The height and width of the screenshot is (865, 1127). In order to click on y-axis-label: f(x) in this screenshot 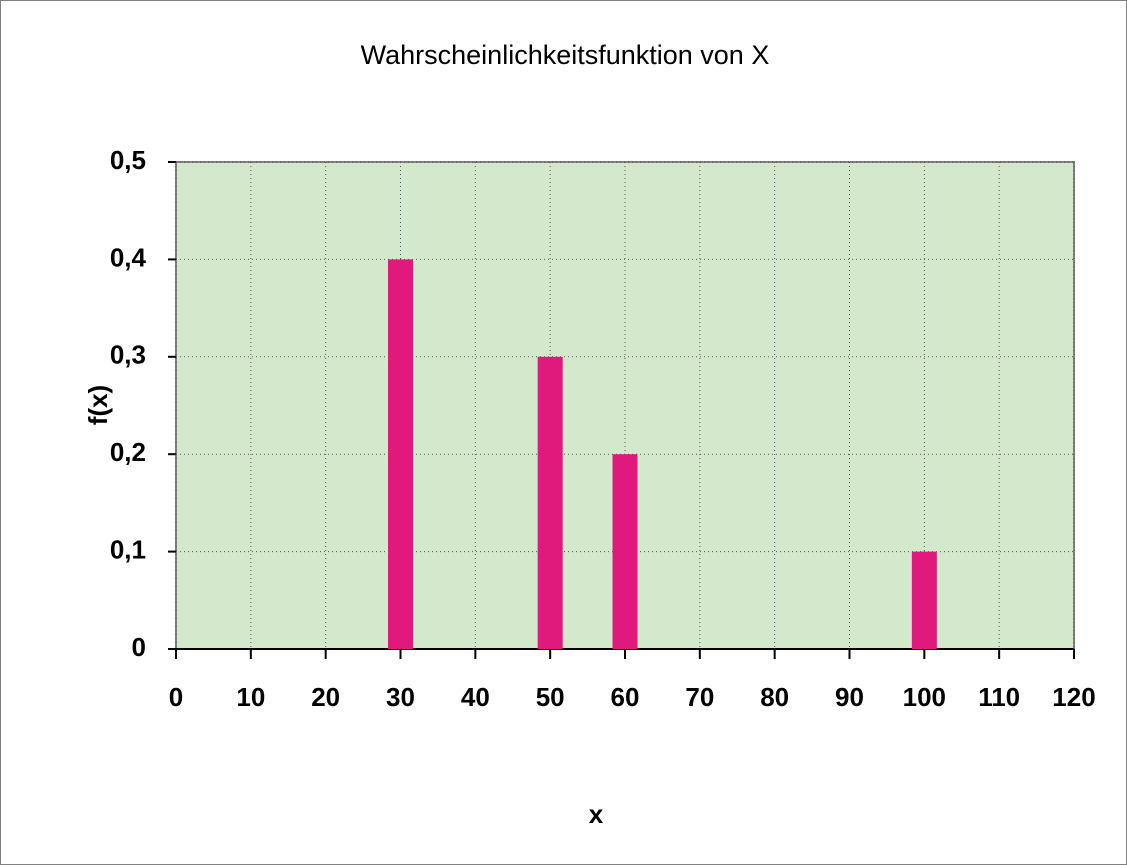, I will do `click(98, 405)`.